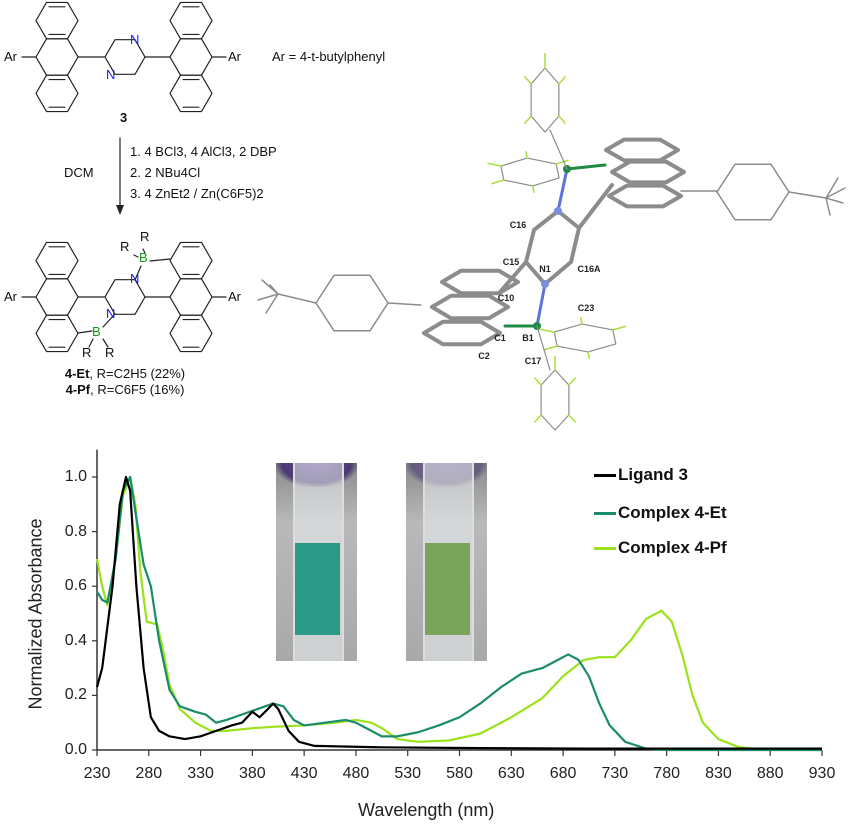 The height and width of the screenshot is (834, 850). What do you see at coordinates (822, 773) in the screenshot?
I see `x-tick-label: 930` at bounding box center [822, 773].